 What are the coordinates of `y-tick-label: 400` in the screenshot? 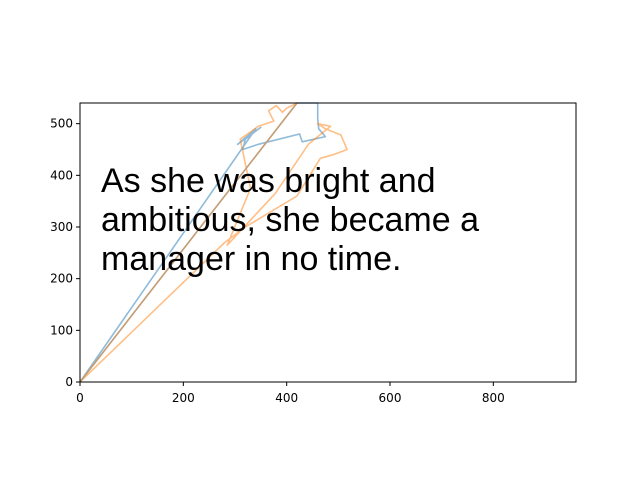 It's located at (61, 175).